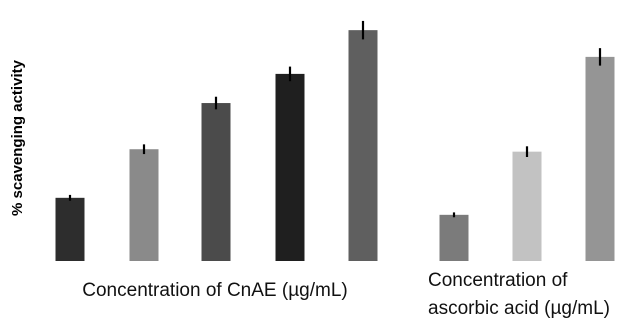 Image resolution: width=635 pixels, height=320 pixels. Describe the element at coordinates (519, 308) in the screenshot. I see `x-axis-label-ascorbic-line2: ascorbic acid (µg/mL)` at that location.